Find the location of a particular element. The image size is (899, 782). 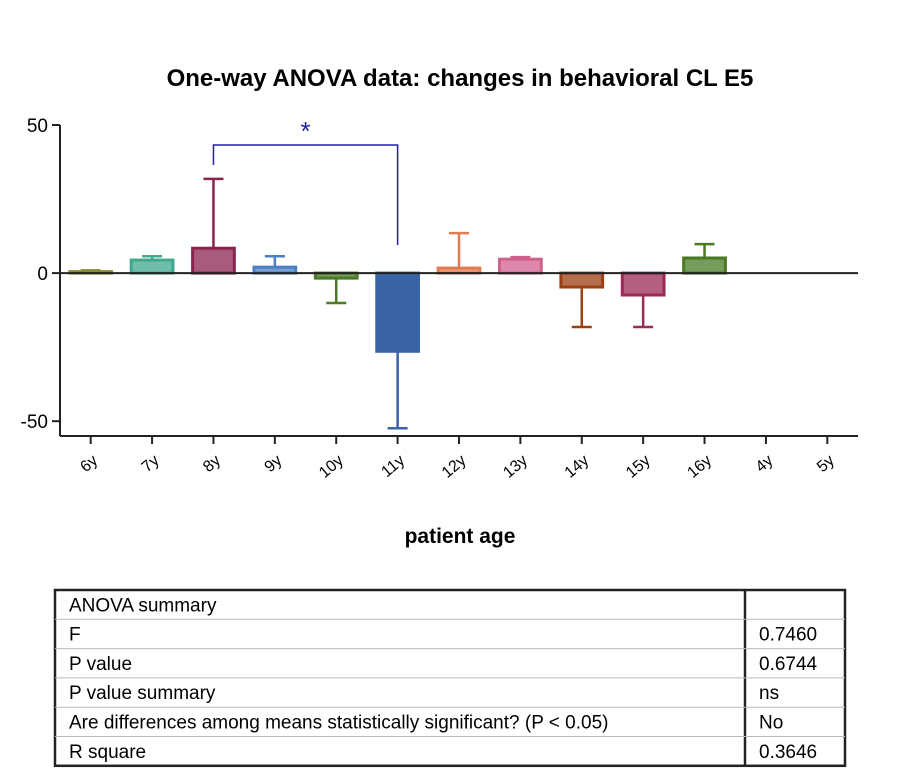

y-tick-label: 50 is located at coordinates (37, 126).